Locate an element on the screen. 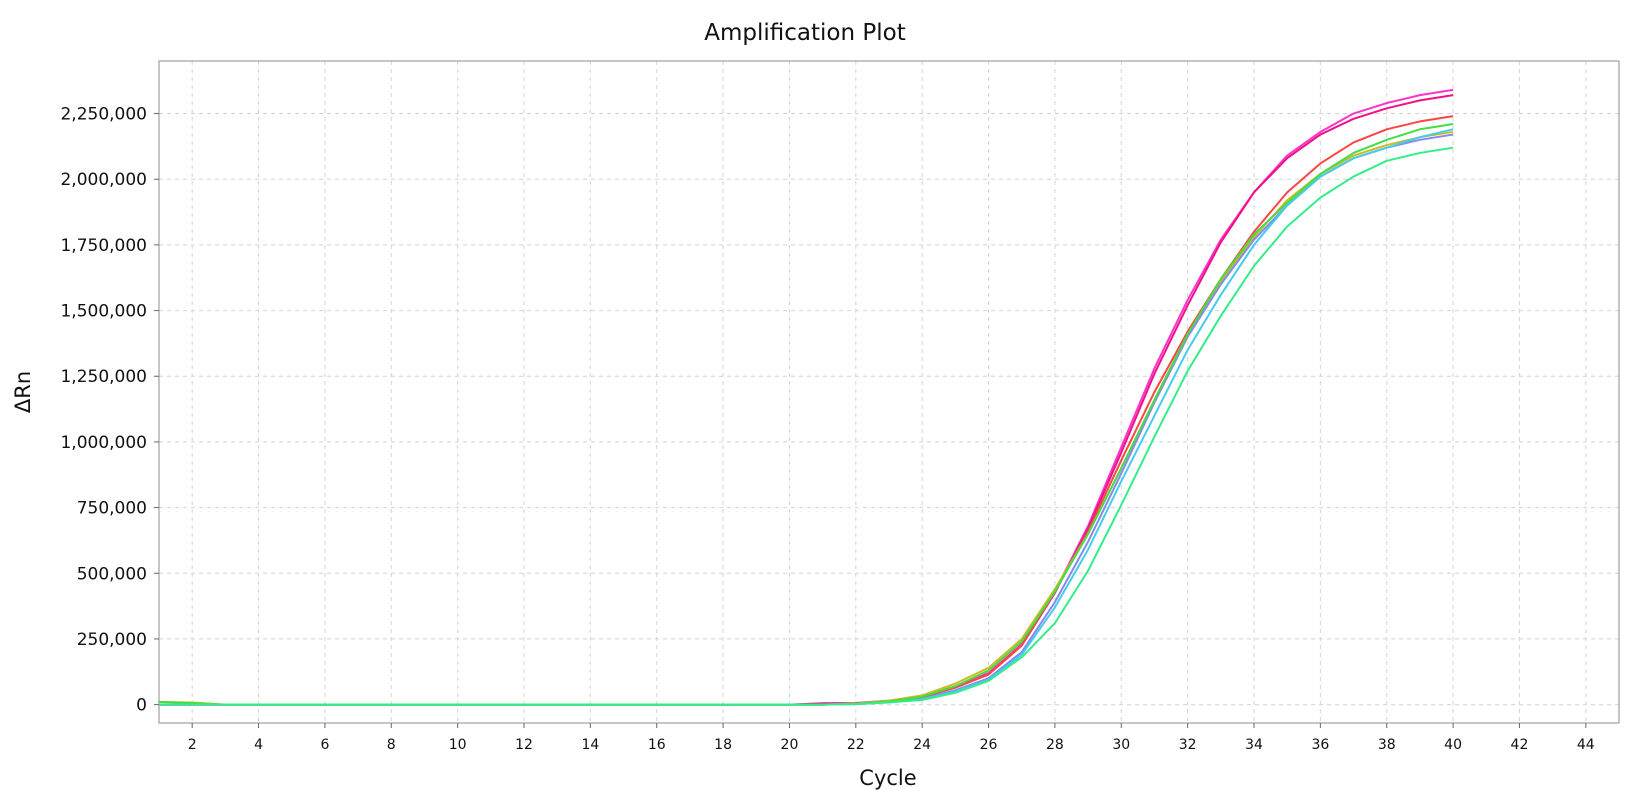  x-tick-label: 36 is located at coordinates (1320, 745).